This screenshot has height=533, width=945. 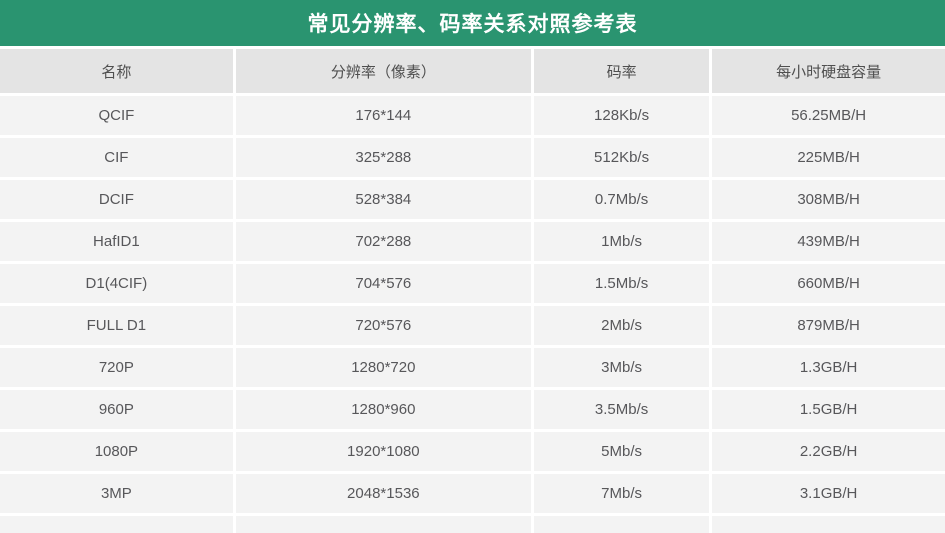 What do you see at coordinates (383, 493) in the screenshot?
I see `table-cell: 2048*1536` at bounding box center [383, 493].